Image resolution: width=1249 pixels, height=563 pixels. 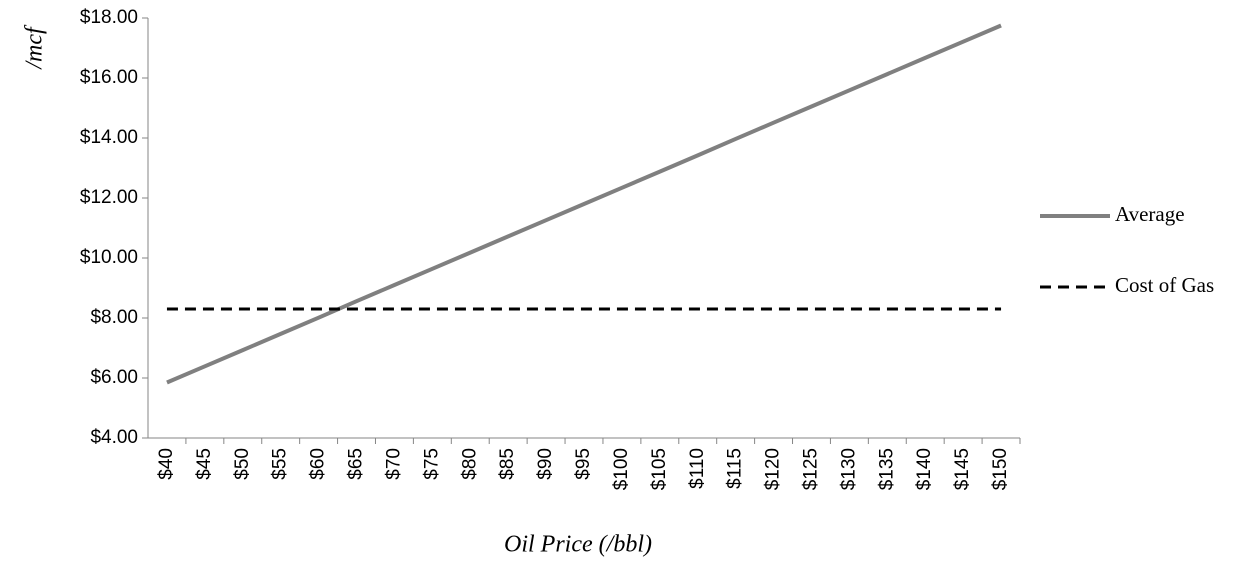 What do you see at coordinates (469, 464) in the screenshot?
I see `x-tick-label: $80` at bounding box center [469, 464].